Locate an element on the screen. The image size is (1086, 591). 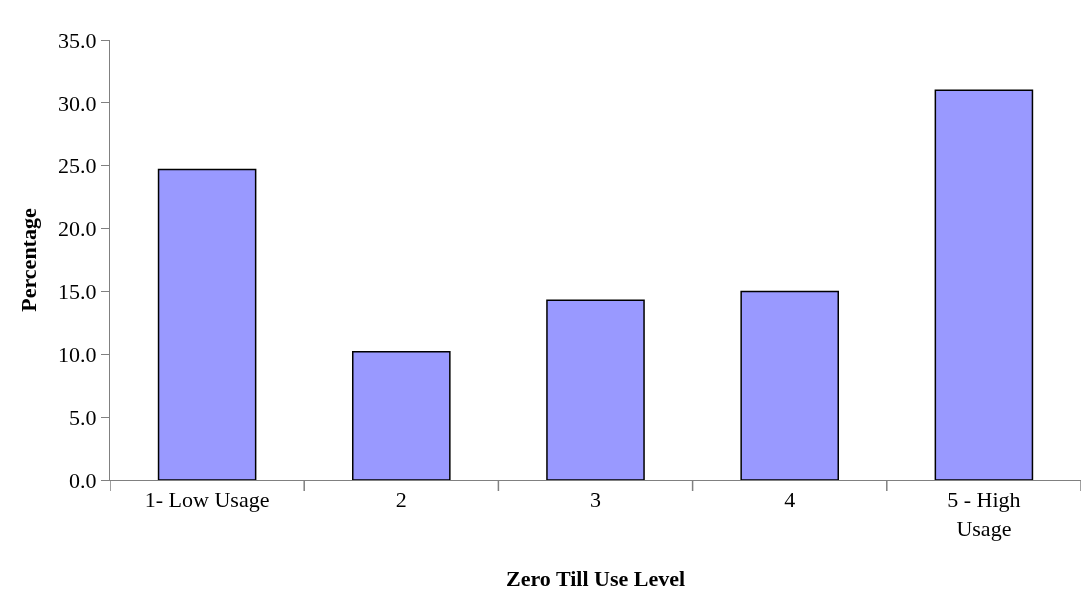
y-tick-label: 5.0 is located at coordinates (83, 417).